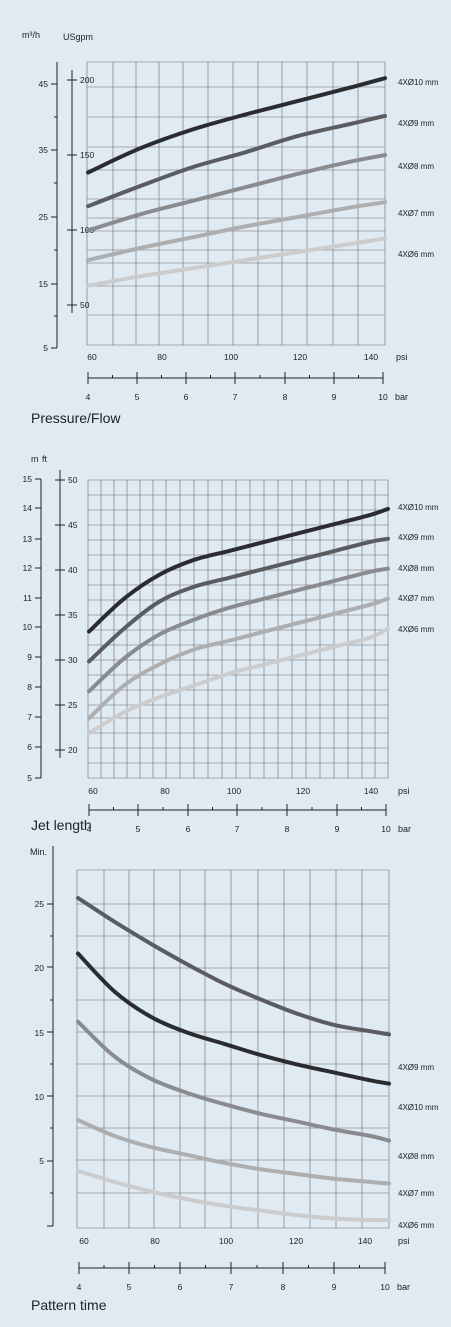 This screenshot has height=1327, width=451. Describe the element at coordinates (44, 150) in the screenshot. I see `left-axis-tick-label: 35` at that location.